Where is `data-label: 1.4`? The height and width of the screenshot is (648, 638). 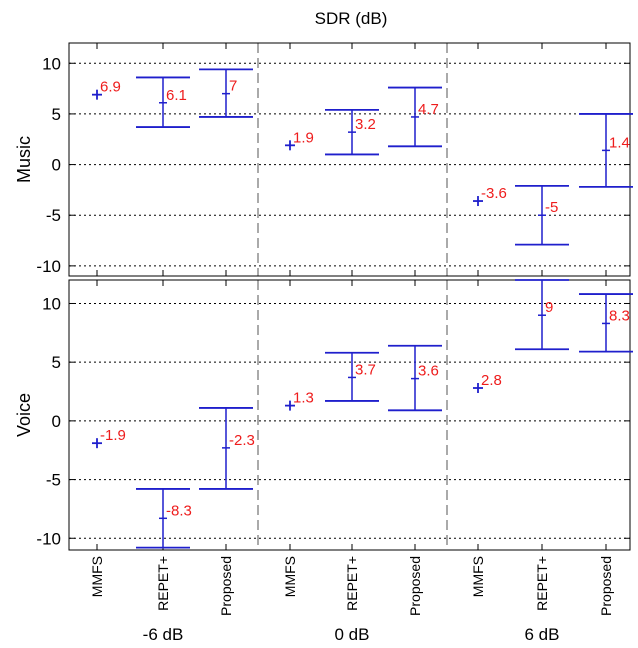 data-label: 1.4 is located at coordinates (619, 142).